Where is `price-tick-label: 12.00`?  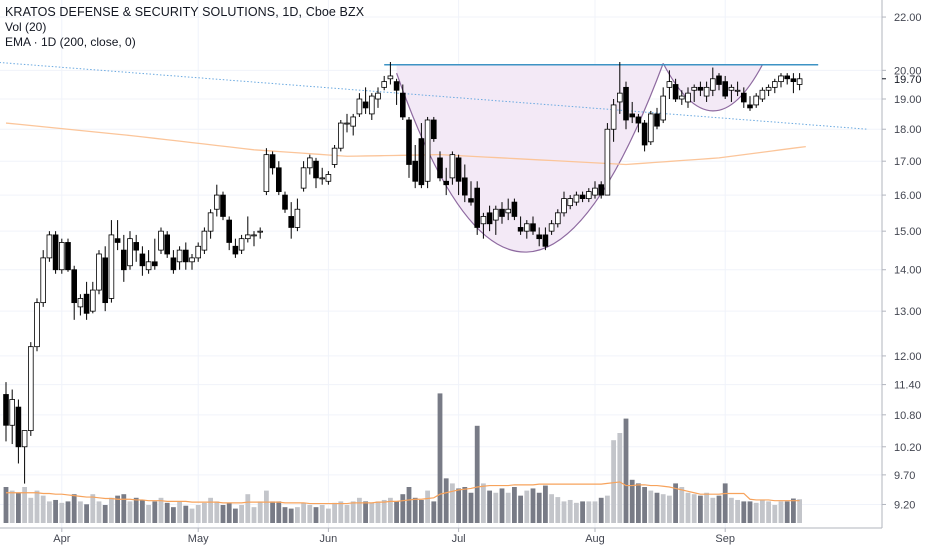 price-tick-label: 12.00 is located at coordinates (908, 357).